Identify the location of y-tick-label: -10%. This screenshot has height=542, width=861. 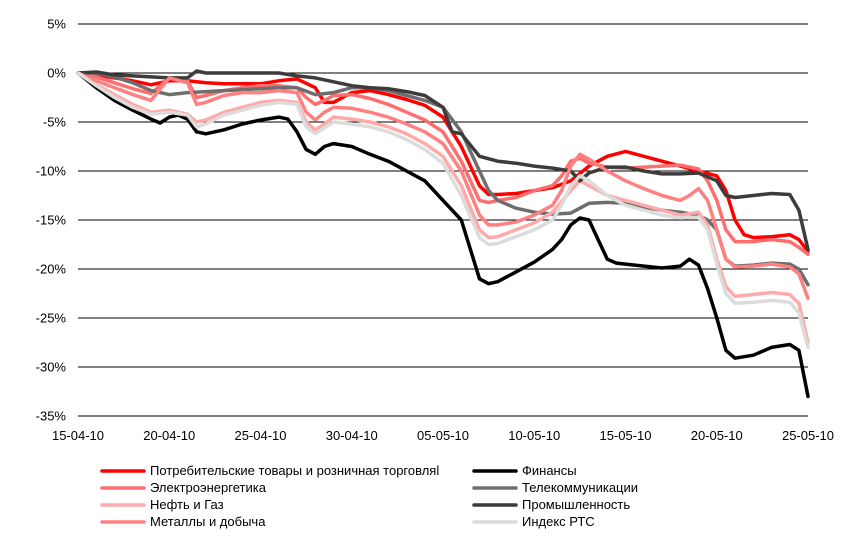
(51, 171).